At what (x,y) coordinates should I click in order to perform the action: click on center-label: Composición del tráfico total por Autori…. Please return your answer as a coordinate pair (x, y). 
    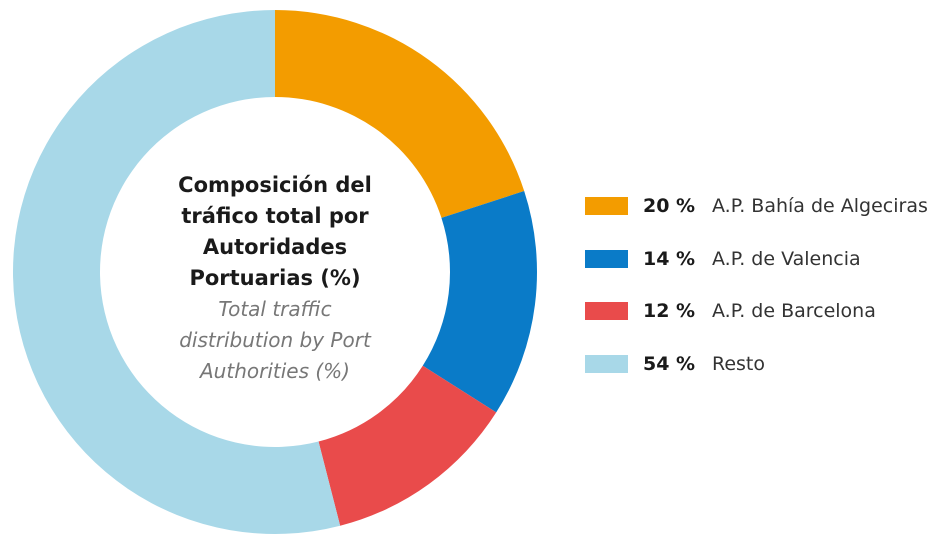
    Looking at the image, I should click on (275, 278).